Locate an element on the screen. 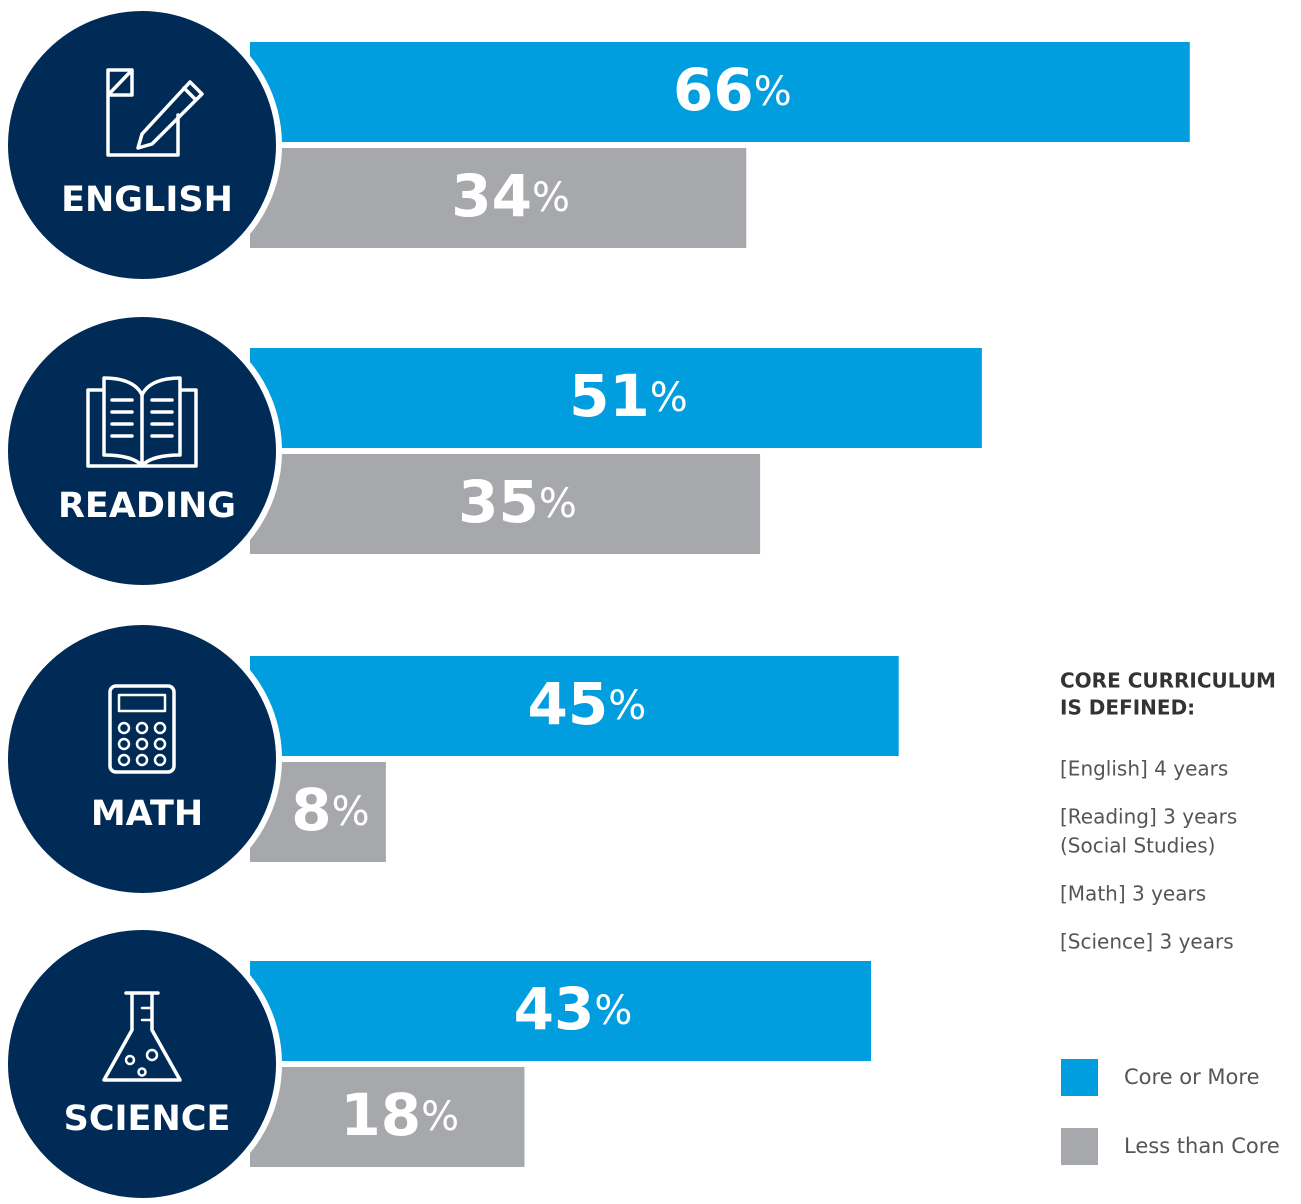  value-label: 8% is located at coordinates (330, 810).